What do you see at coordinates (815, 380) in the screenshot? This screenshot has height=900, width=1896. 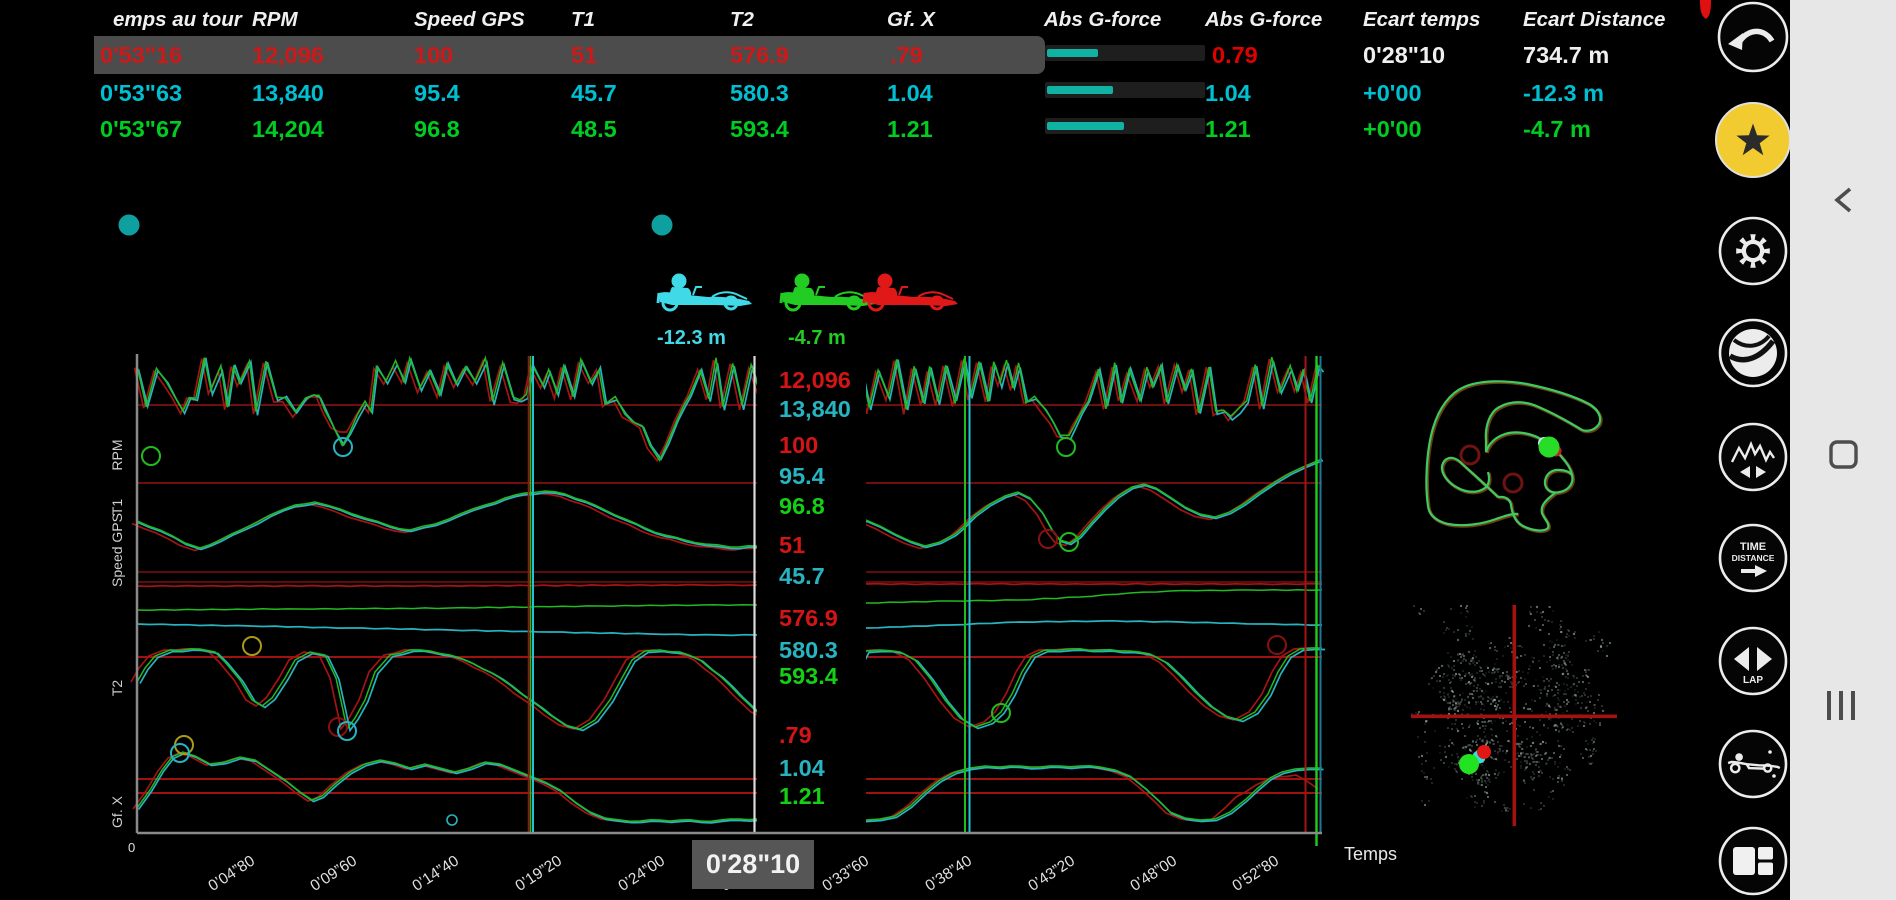 I see `svg-text: 12,096` at bounding box center [815, 380].